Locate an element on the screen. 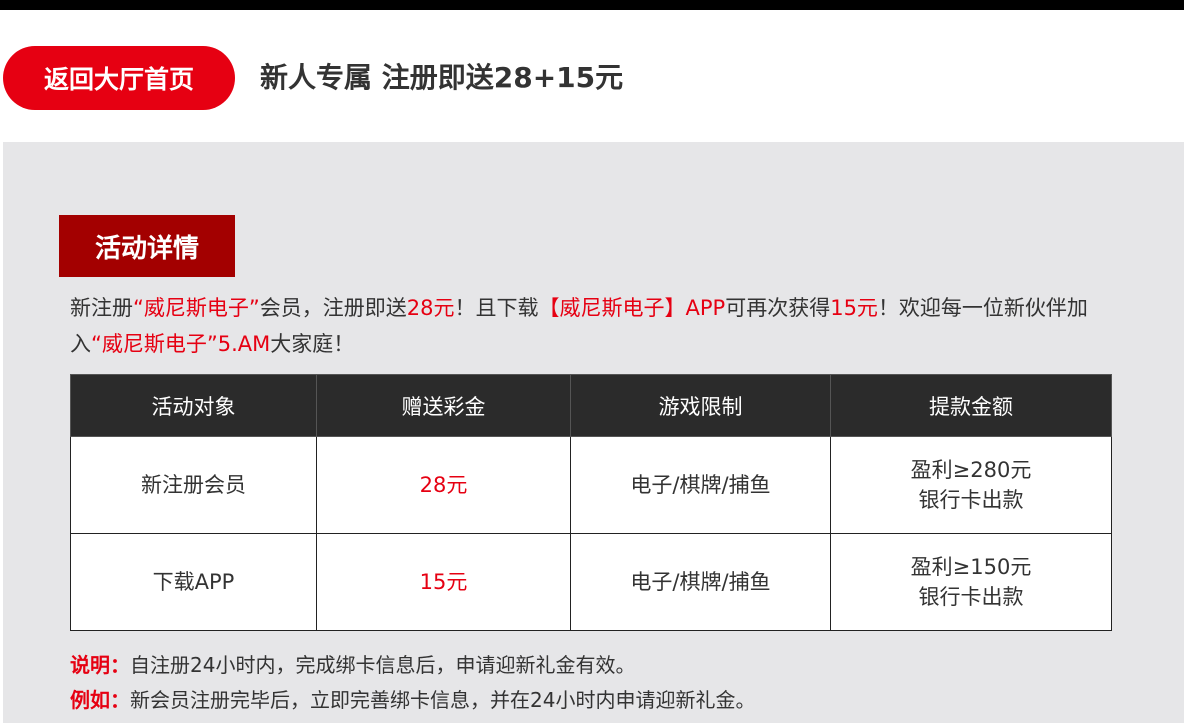 This screenshot has width=1184, height=723. section-tag: 活动详情 is located at coordinates (147, 246).